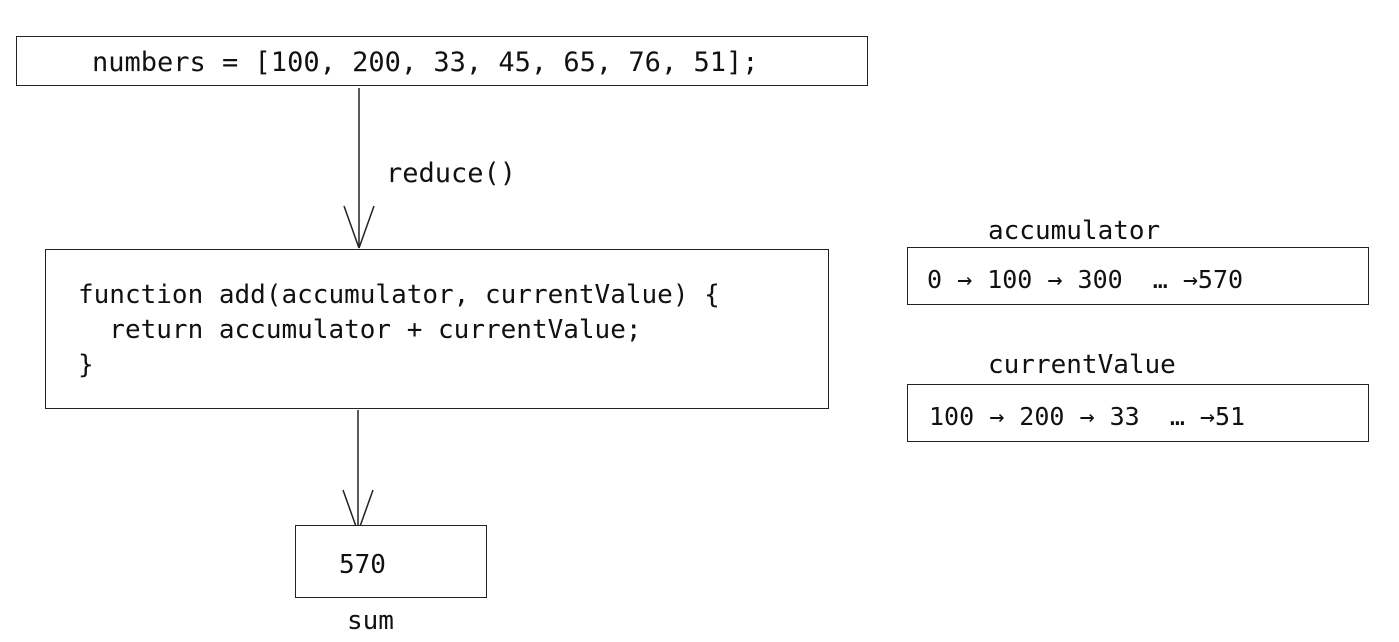 The height and width of the screenshot is (642, 1399). Describe the element at coordinates (451, 173) in the screenshot. I see `reduce-label: reduce()` at that location.